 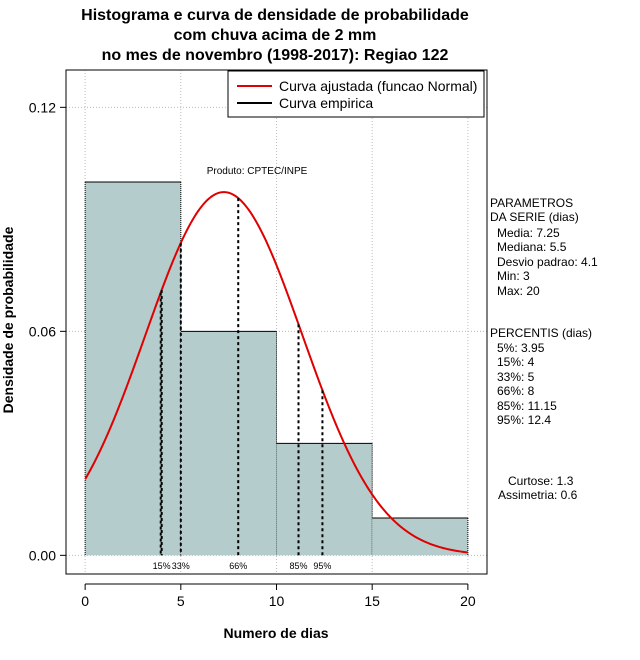 What do you see at coordinates (85, 601) in the screenshot?
I see `x-tick-label-0: 0` at bounding box center [85, 601].